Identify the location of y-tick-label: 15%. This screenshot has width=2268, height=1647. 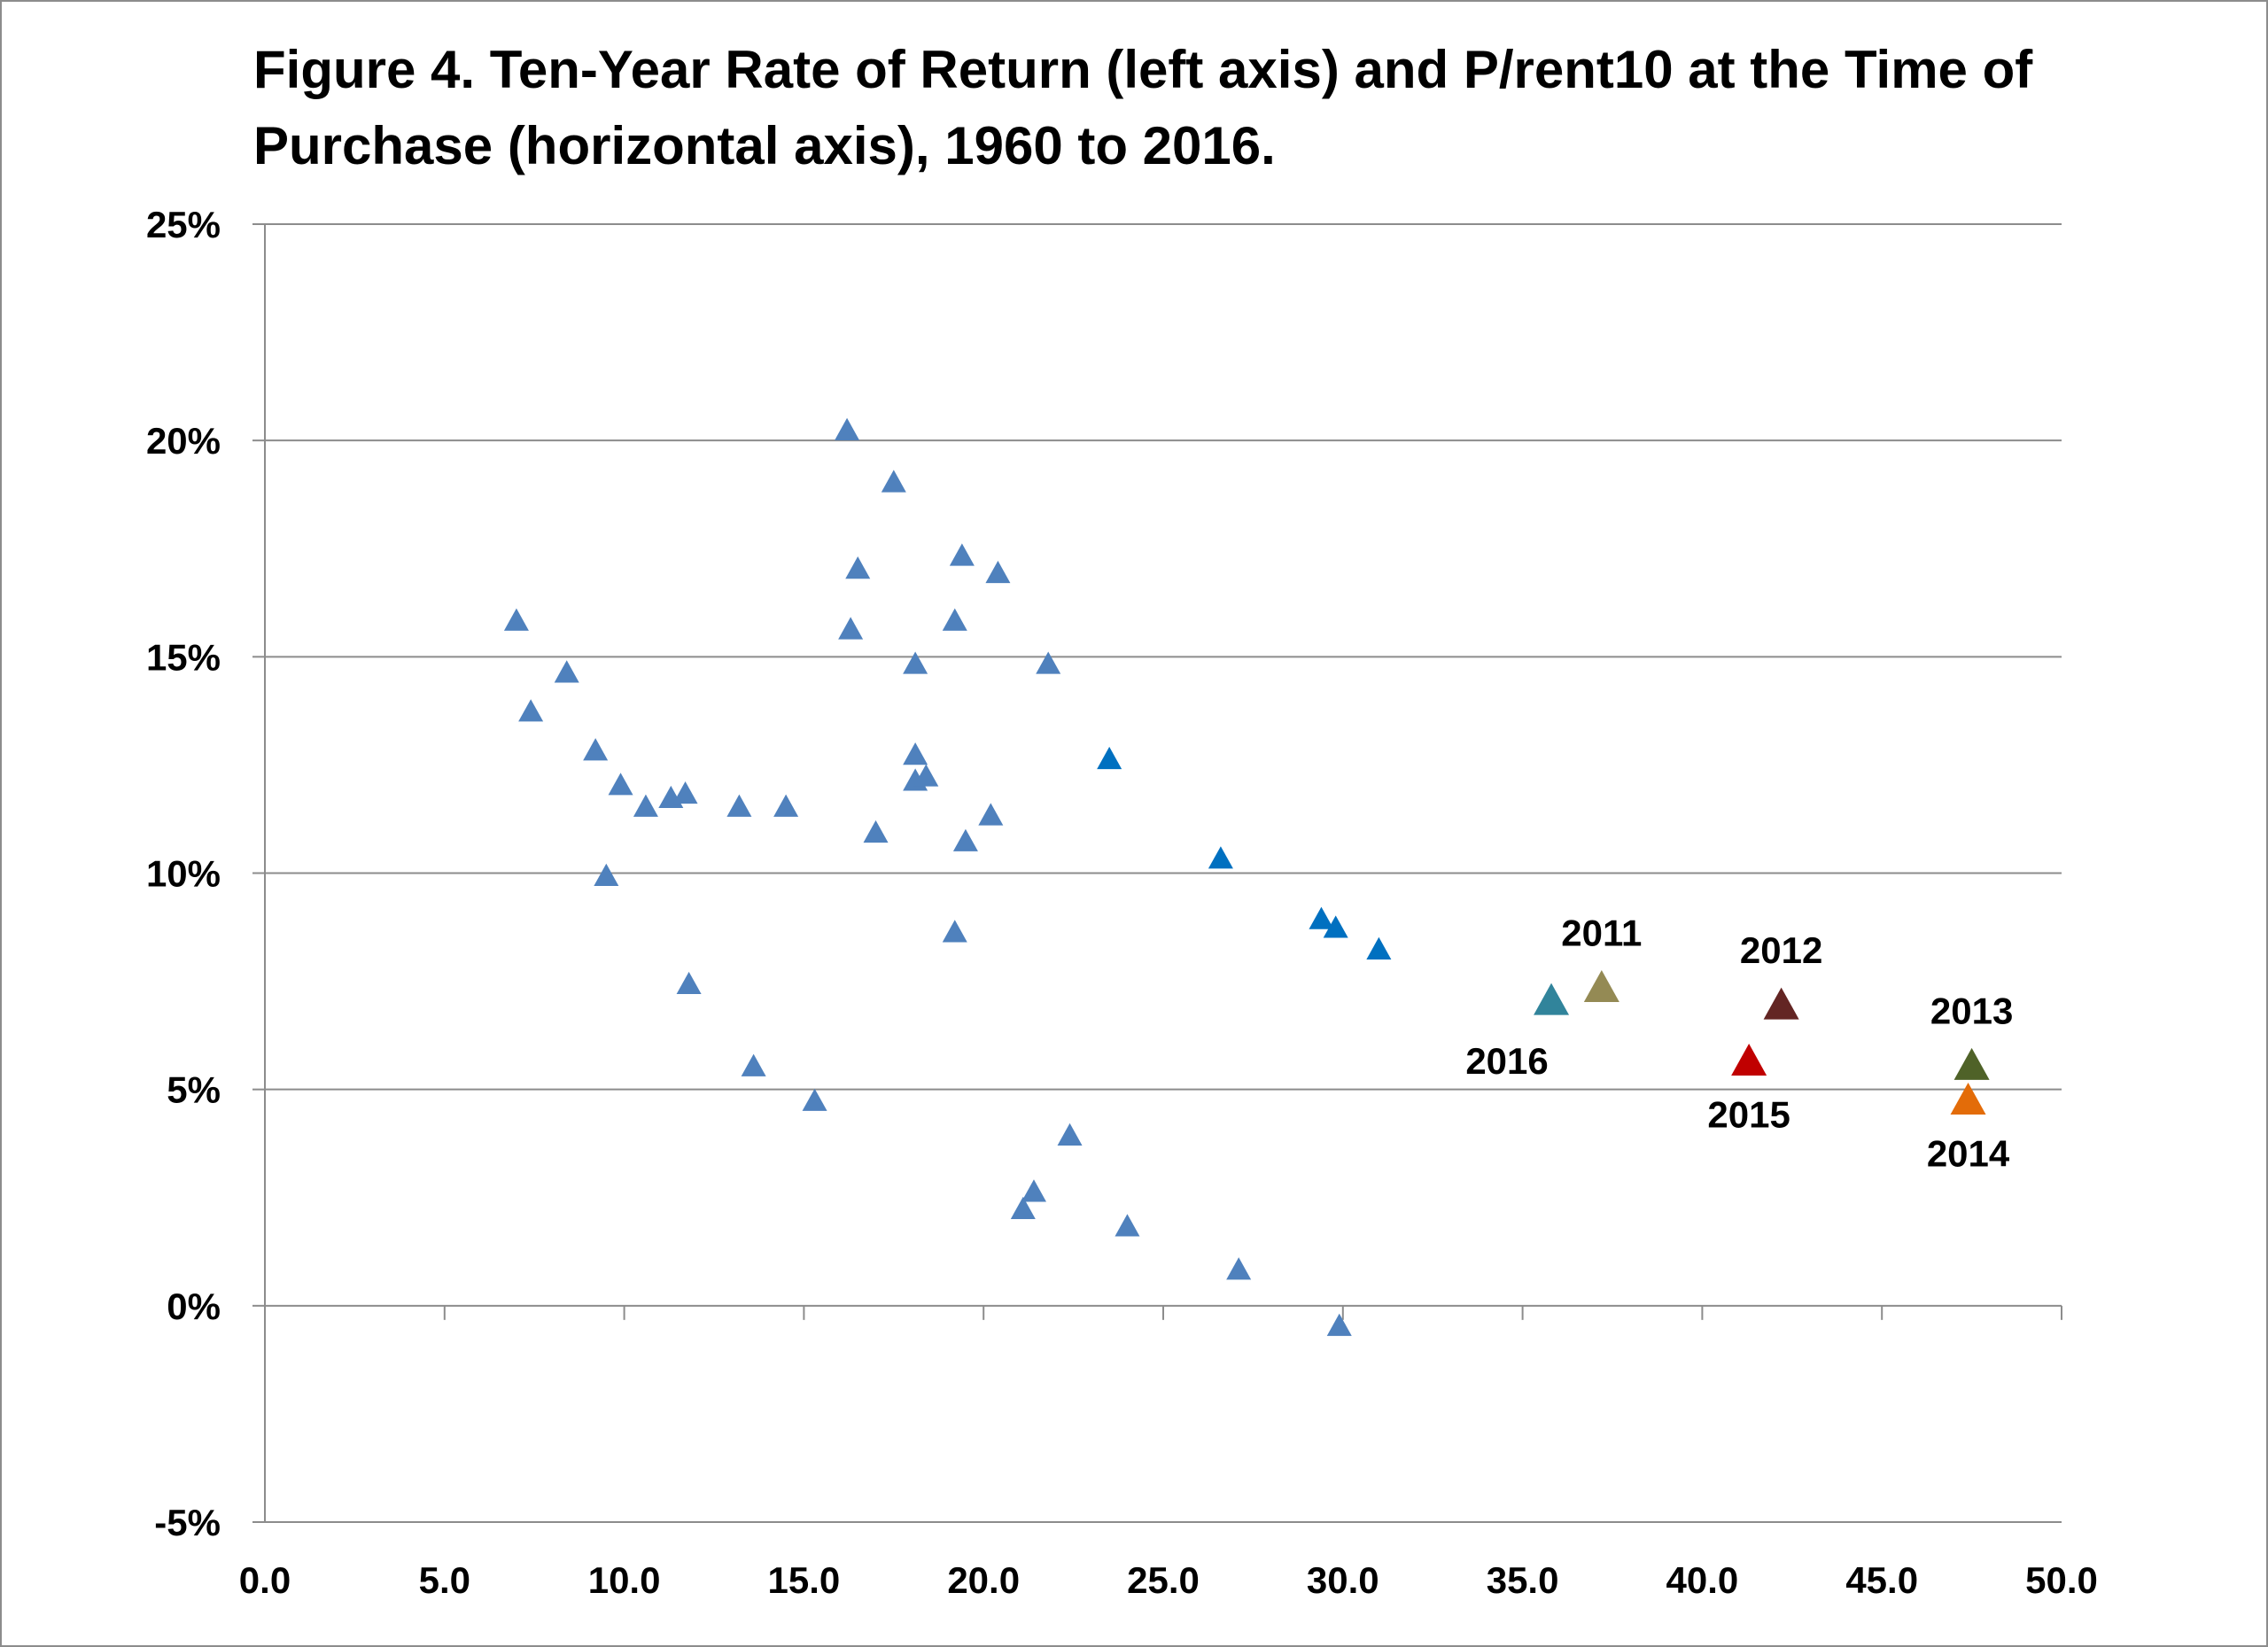
(183, 657).